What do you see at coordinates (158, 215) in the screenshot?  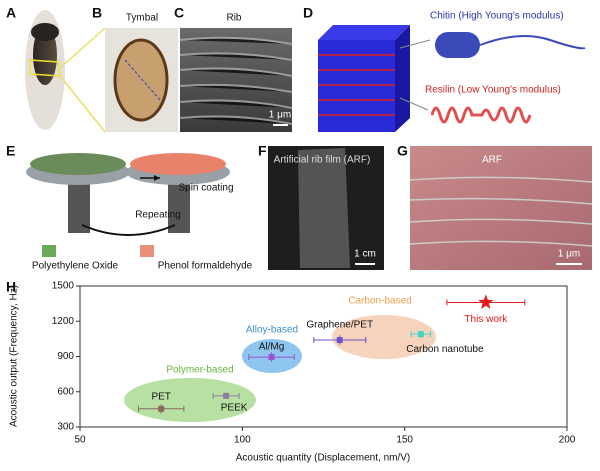 I see `annotation: Repeating` at bounding box center [158, 215].